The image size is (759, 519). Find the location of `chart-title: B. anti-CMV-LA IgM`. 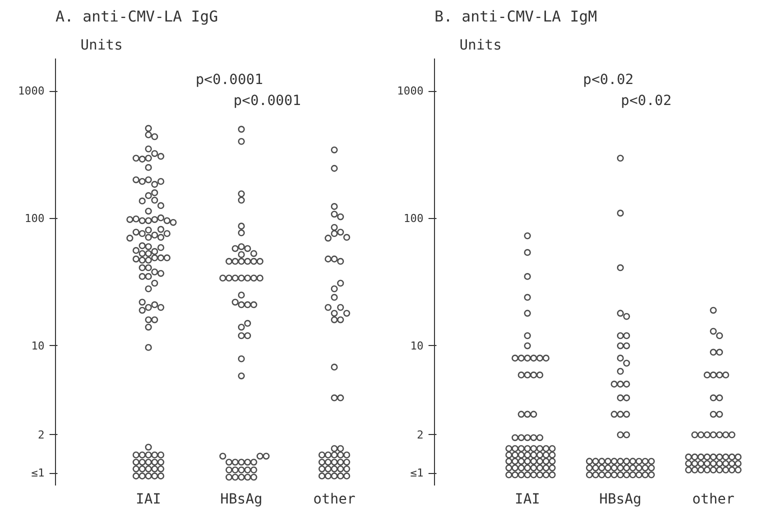

chart-title: B. anti-CMV-LA IgM is located at coordinates (516, 17).